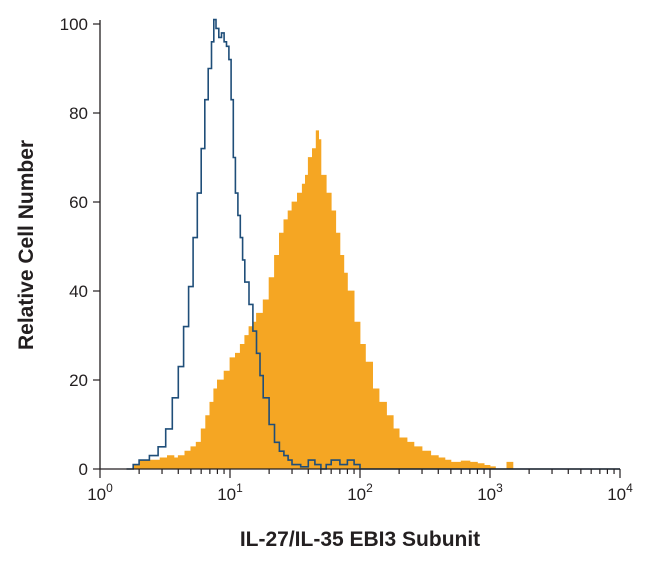 The height and width of the screenshot is (561, 650). Describe the element at coordinates (78, 113) in the screenshot. I see `y-tick-label: 80` at that location.